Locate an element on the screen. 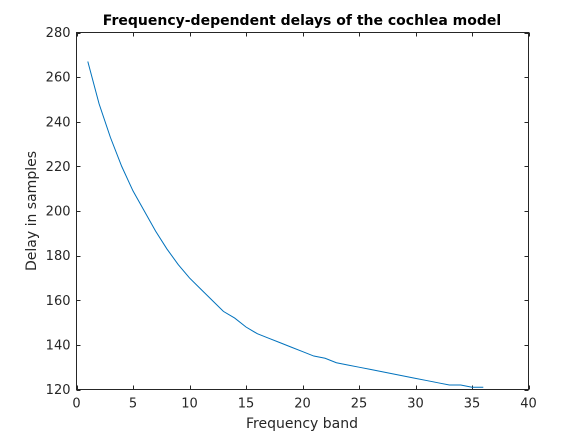  x-tick-label: 35 is located at coordinates (472, 404).